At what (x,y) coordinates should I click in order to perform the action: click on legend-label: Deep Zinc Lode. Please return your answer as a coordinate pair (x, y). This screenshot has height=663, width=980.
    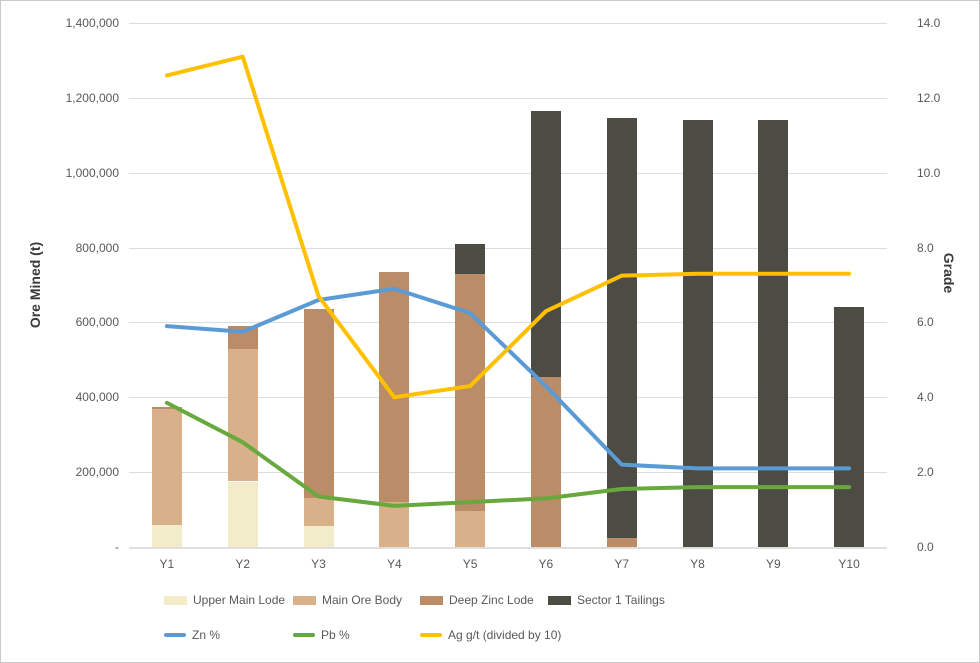
    Looking at the image, I should click on (491, 600).